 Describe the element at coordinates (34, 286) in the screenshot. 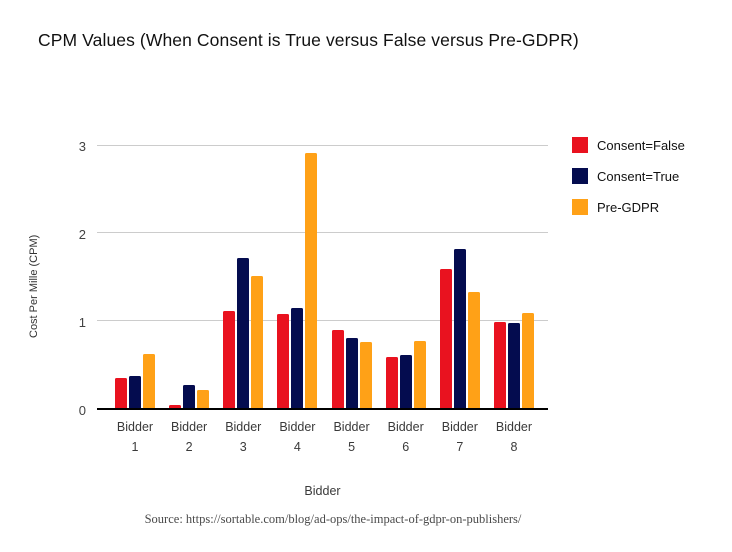

I see `y-axis-title: Cost Per Mille (CPM)` at that location.